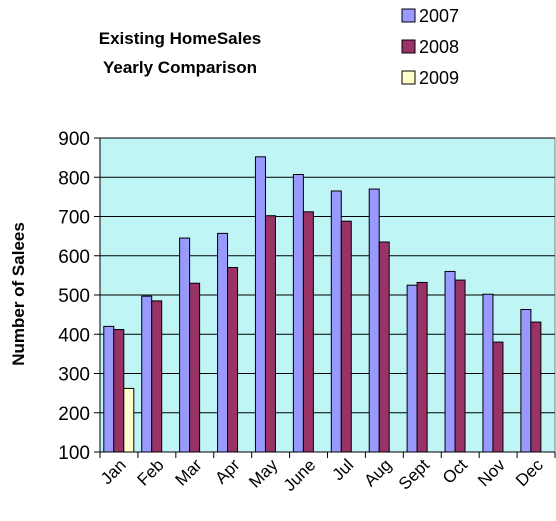  What do you see at coordinates (346, 336) in the screenshot?
I see `bar-2008-jul` at bounding box center [346, 336].